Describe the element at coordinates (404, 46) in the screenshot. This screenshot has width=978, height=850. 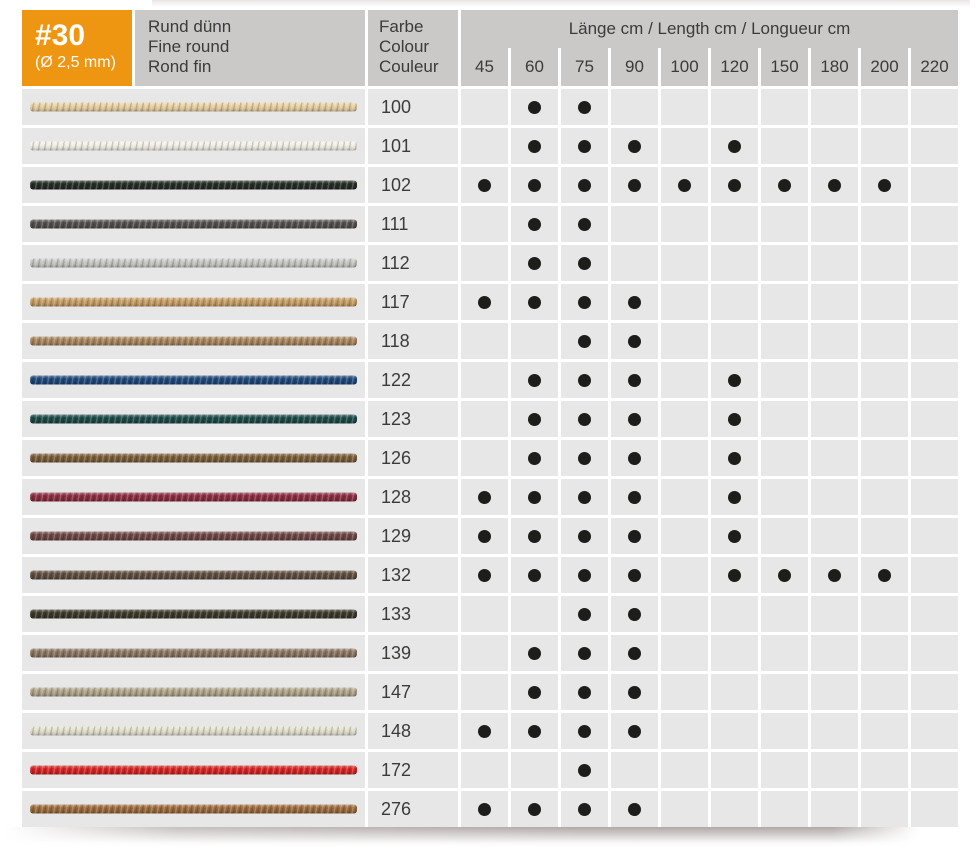
I see `color-header-line-en: Colour` at that location.